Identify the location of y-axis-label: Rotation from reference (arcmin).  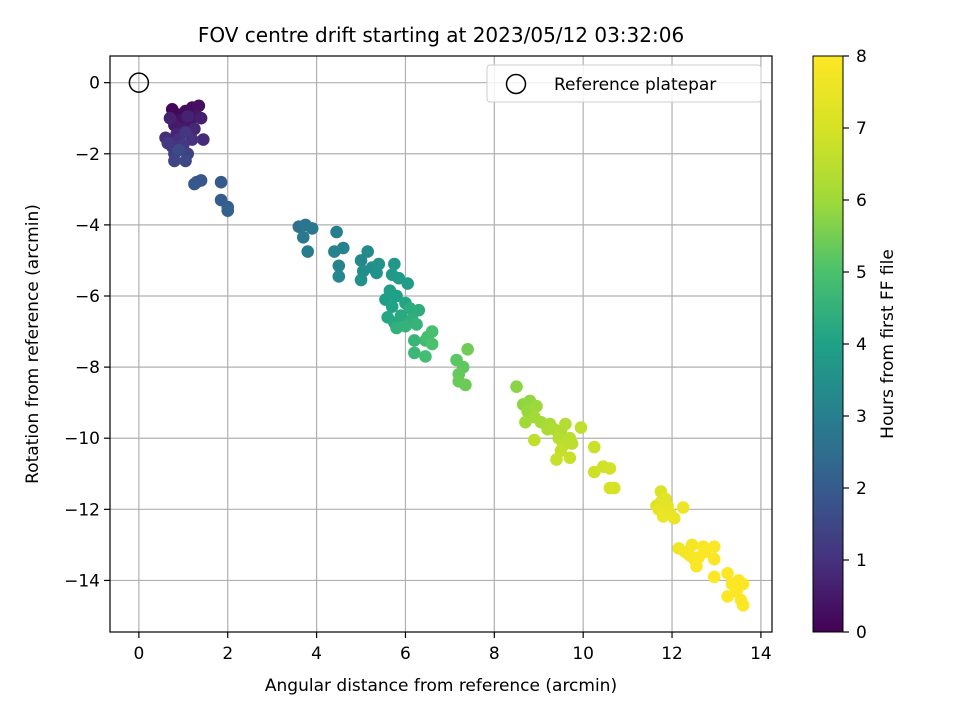
(33, 344).